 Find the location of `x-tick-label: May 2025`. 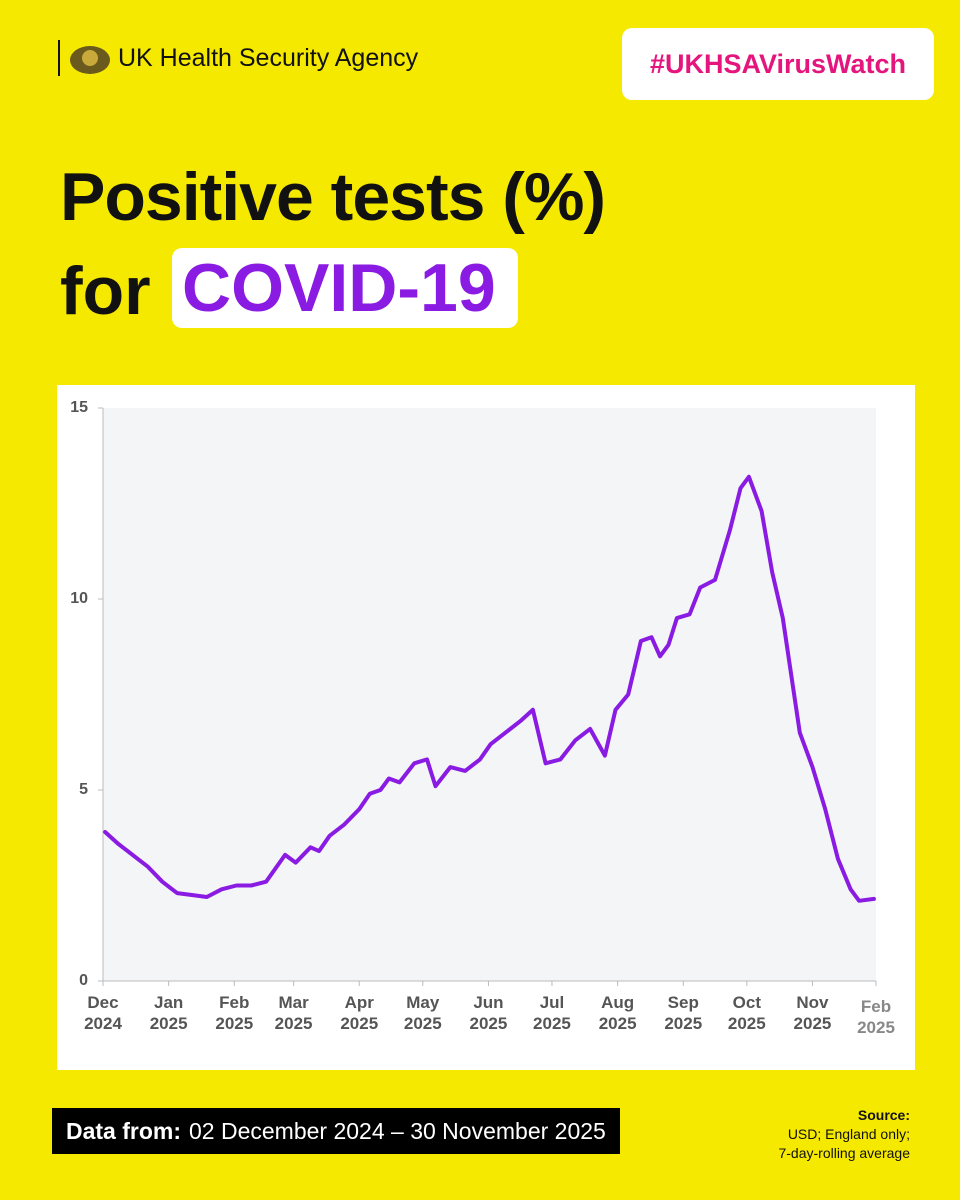

x-tick-label: May 2025 is located at coordinates (422, 1013).